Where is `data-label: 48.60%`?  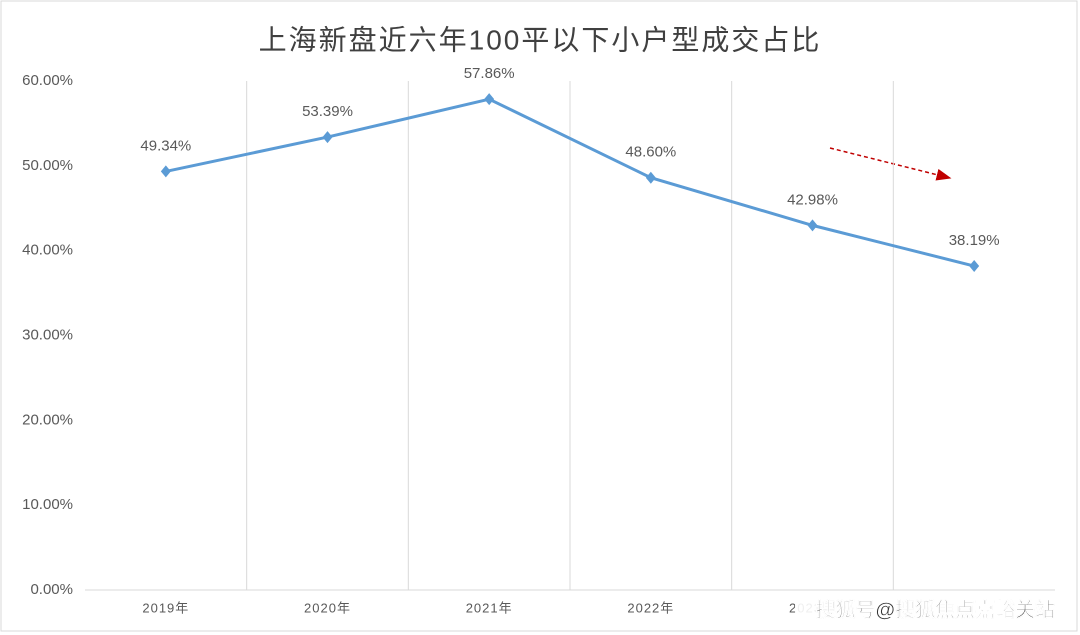 data-label: 48.60% is located at coordinates (650, 152).